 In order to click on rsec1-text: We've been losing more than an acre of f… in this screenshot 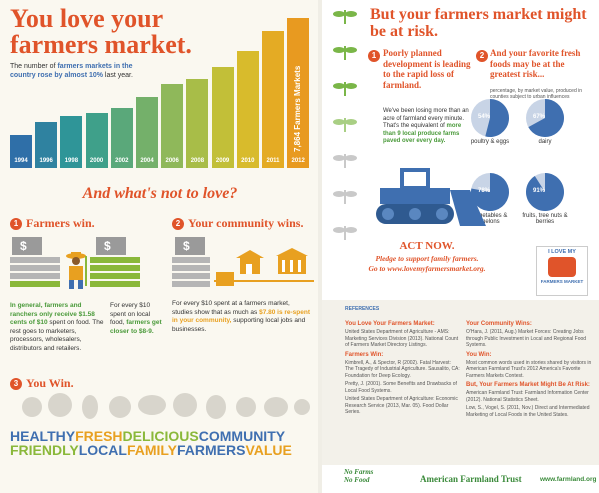, I will do `click(427, 127)`.